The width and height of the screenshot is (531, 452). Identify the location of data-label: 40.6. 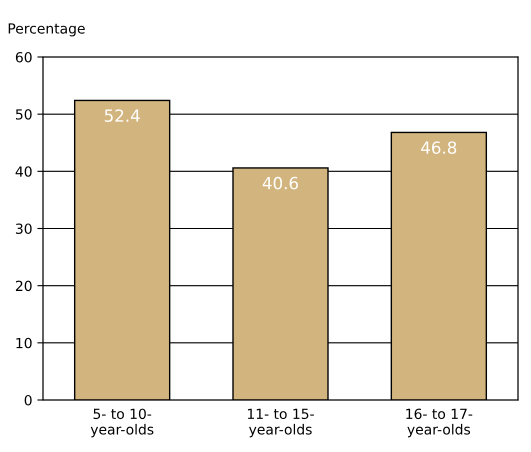
(280, 183).